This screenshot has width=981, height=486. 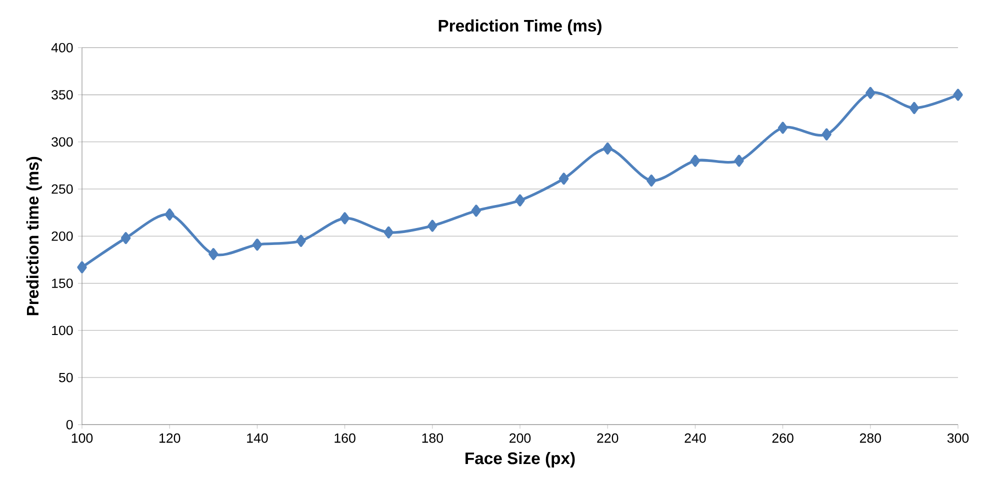 I want to click on y-tick-label: 100, so click(x=62, y=331).